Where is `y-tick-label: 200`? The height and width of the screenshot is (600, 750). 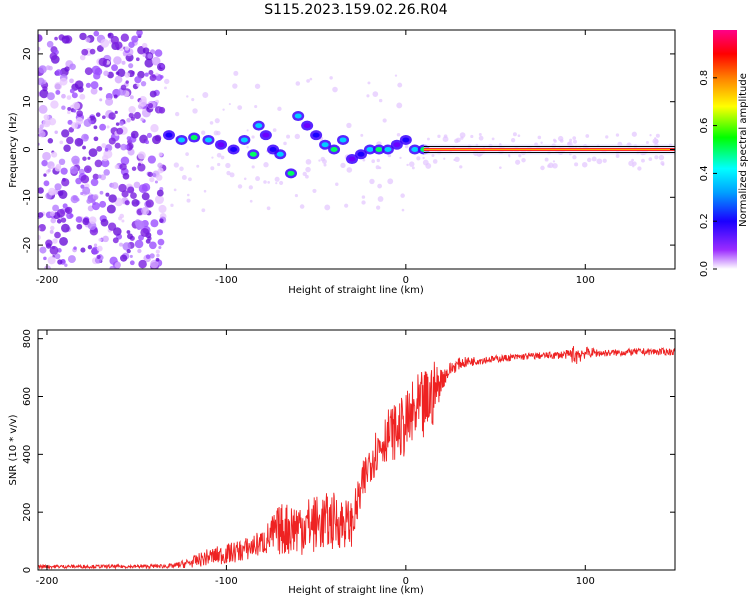
y-tick-label: 200 is located at coordinates (27, 512).